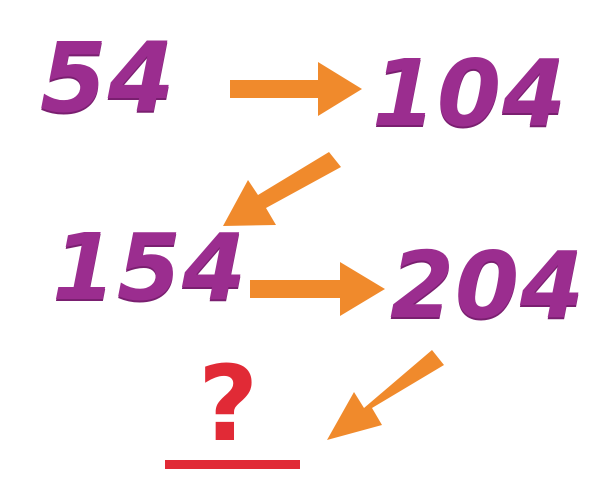  Describe the element at coordinates (108, 78) in the screenshot. I see `sequence-term-1: 54` at that location.